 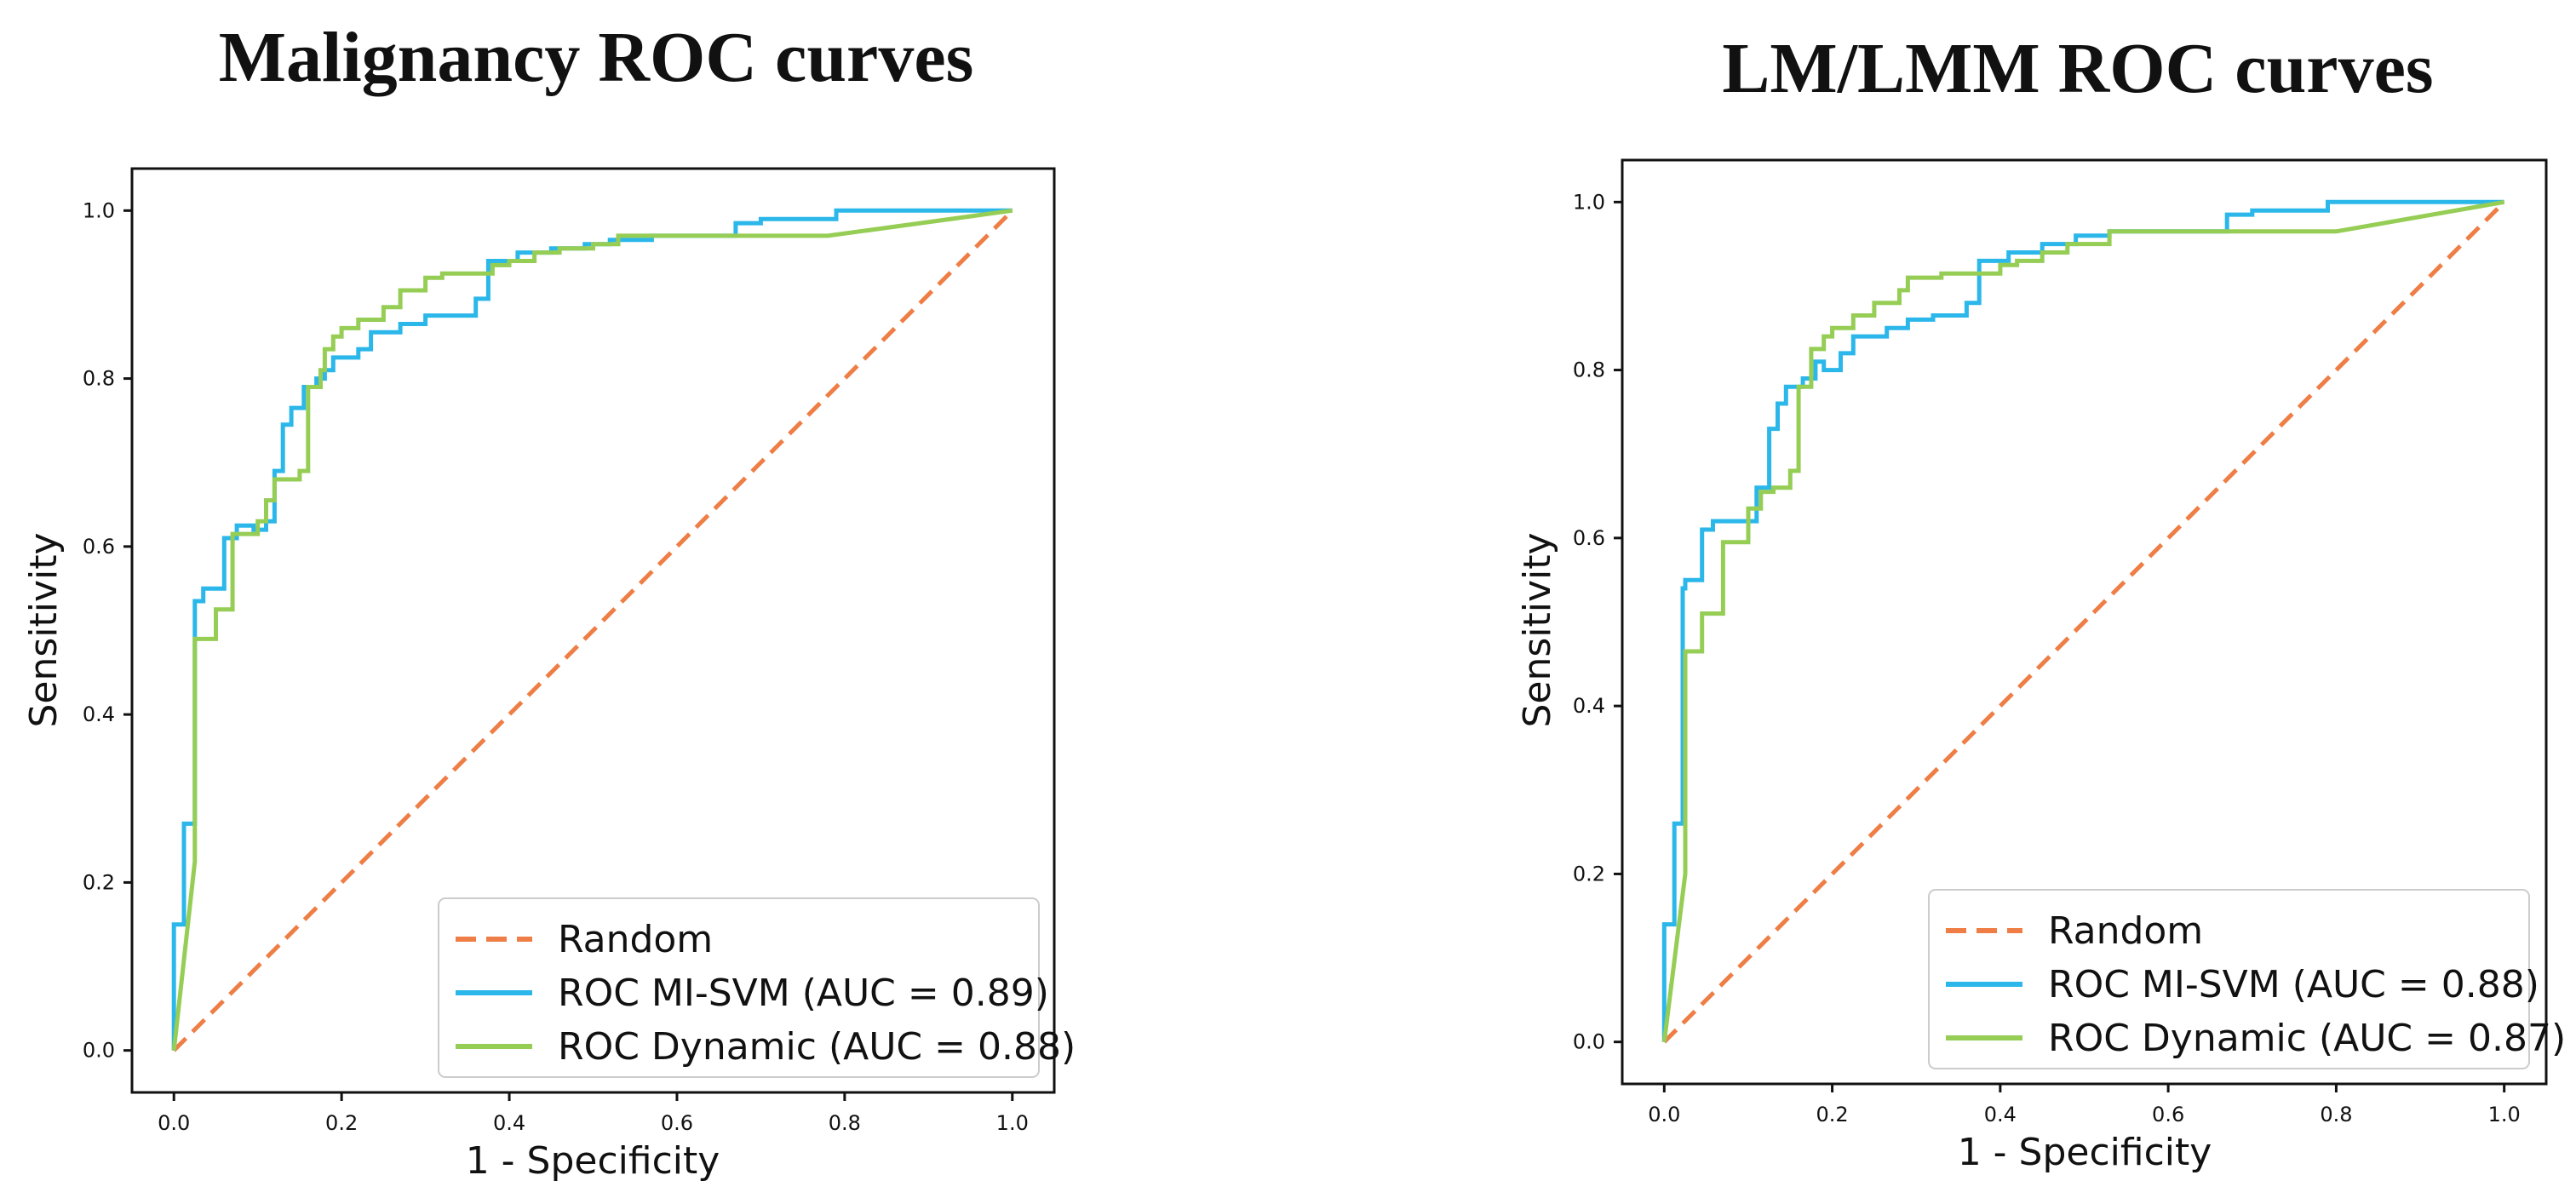 What do you see at coordinates (2077, 68) in the screenshot?
I see `chart-title: LM/LMM ROC curves` at bounding box center [2077, 68].